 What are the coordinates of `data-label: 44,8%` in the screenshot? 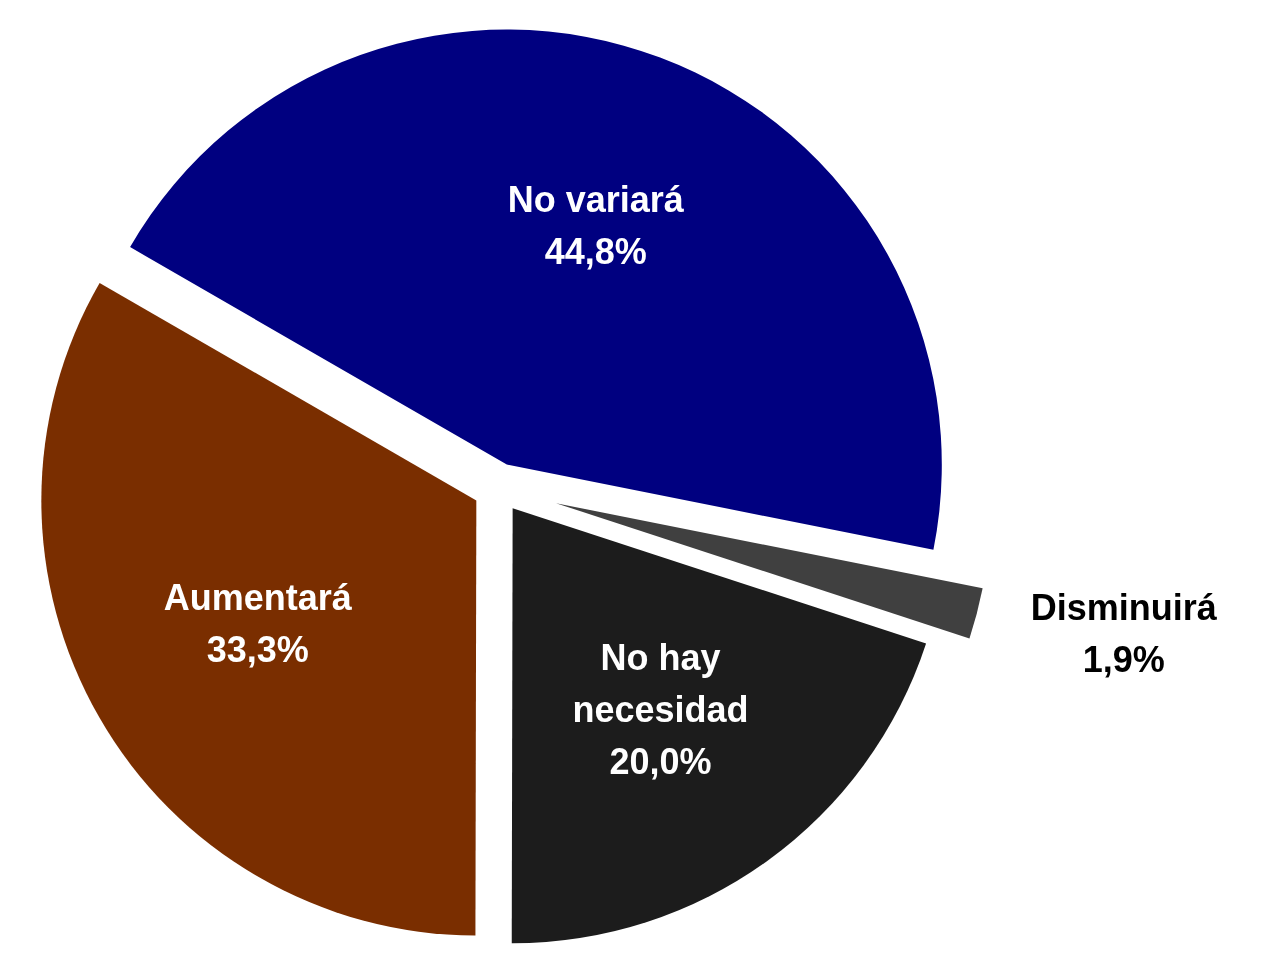 It's located at (595, 252).